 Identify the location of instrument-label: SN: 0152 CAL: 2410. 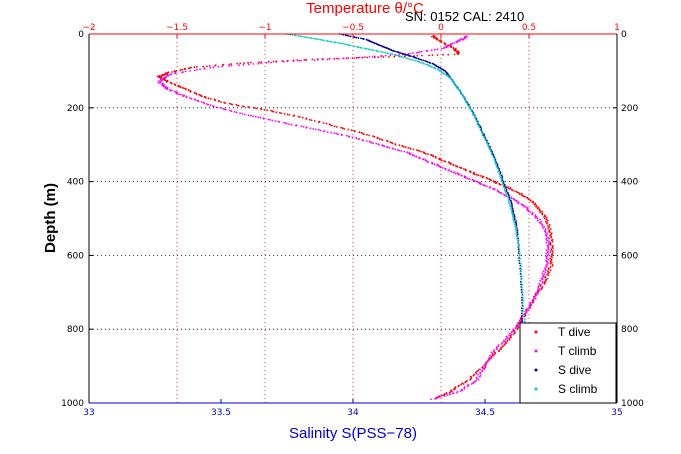
(464, 16).